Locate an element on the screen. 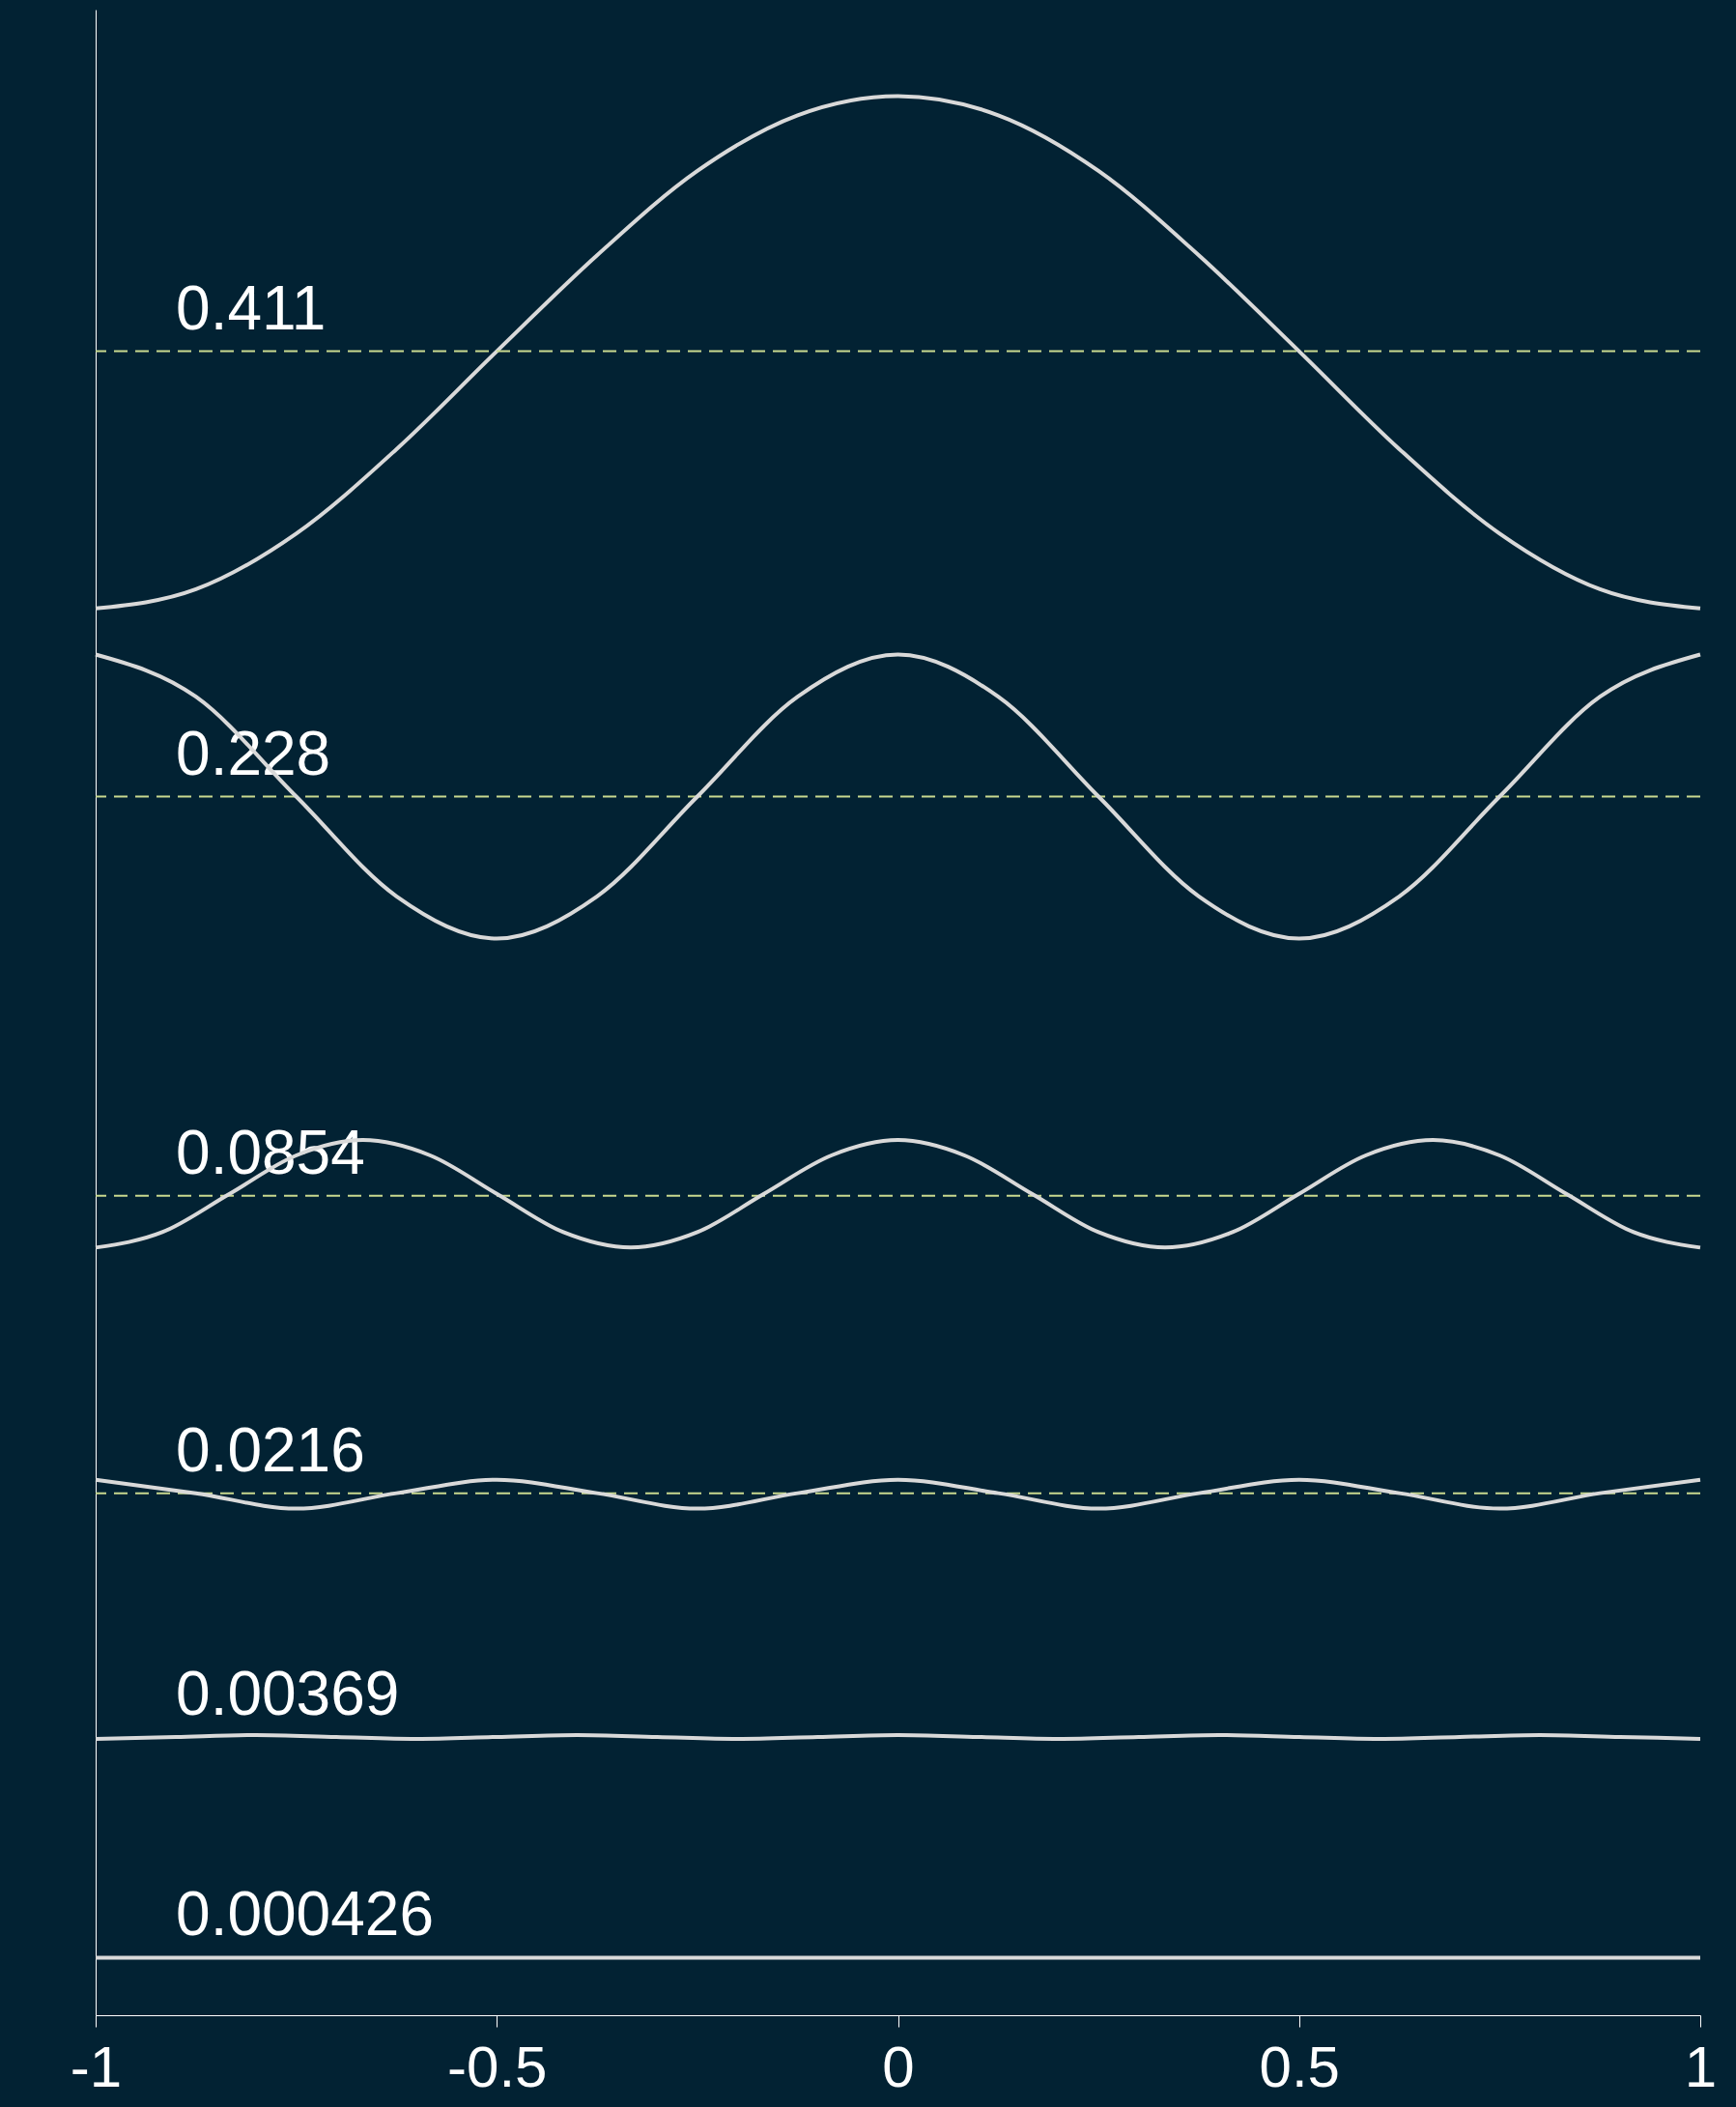  annotation: 0.00369 is located at coordinates (288, 1693).